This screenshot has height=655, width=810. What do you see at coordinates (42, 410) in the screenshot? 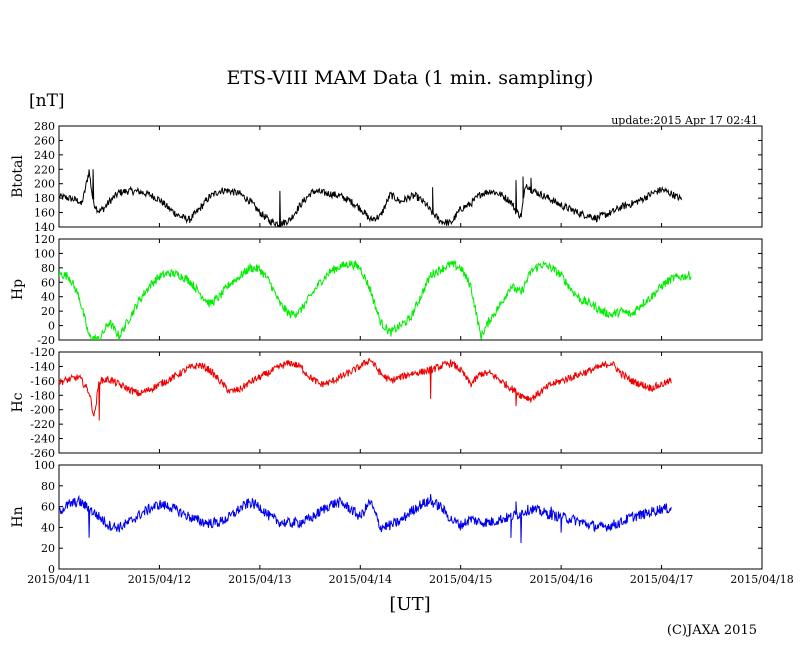
I see `y-tick-label: -200` at bounding box center [42, 410].